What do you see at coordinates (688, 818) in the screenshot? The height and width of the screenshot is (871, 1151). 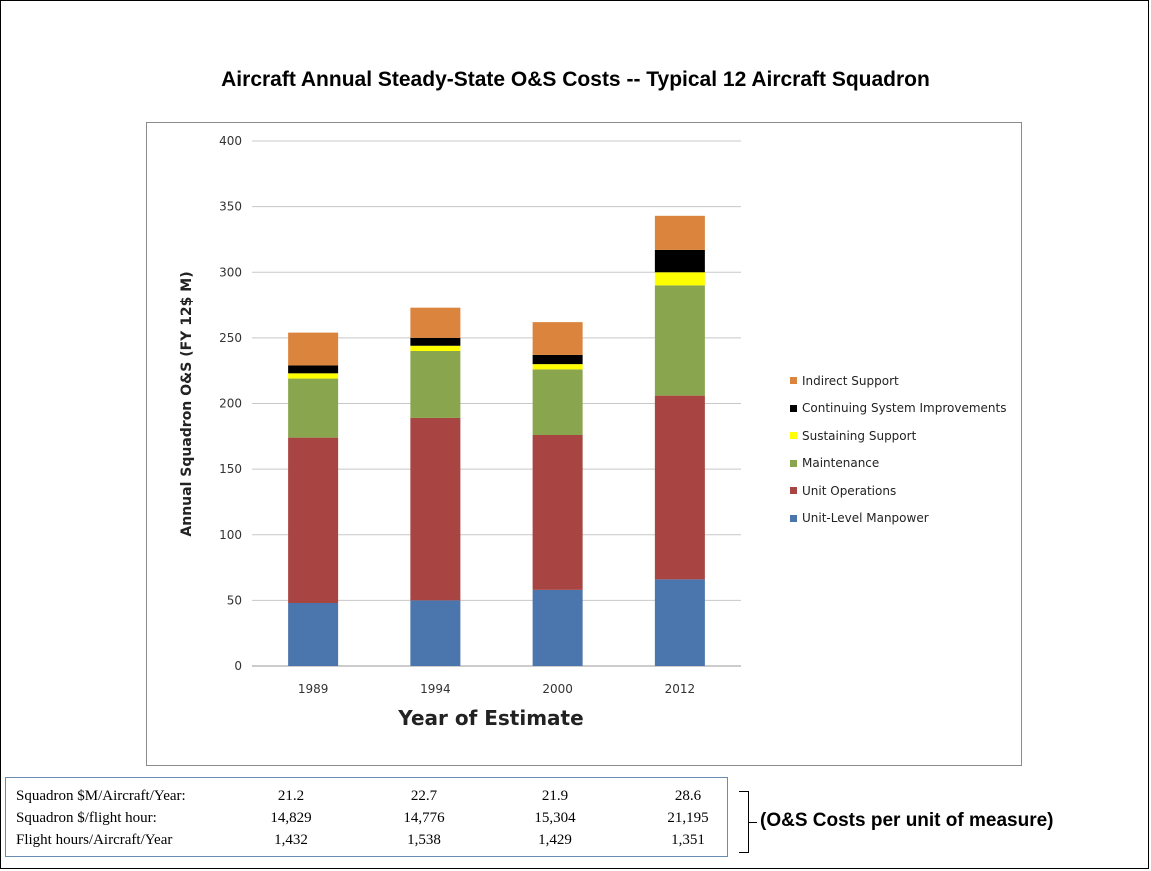 I see `metrics-cell: 21,195` at bounding box center [688, 818].